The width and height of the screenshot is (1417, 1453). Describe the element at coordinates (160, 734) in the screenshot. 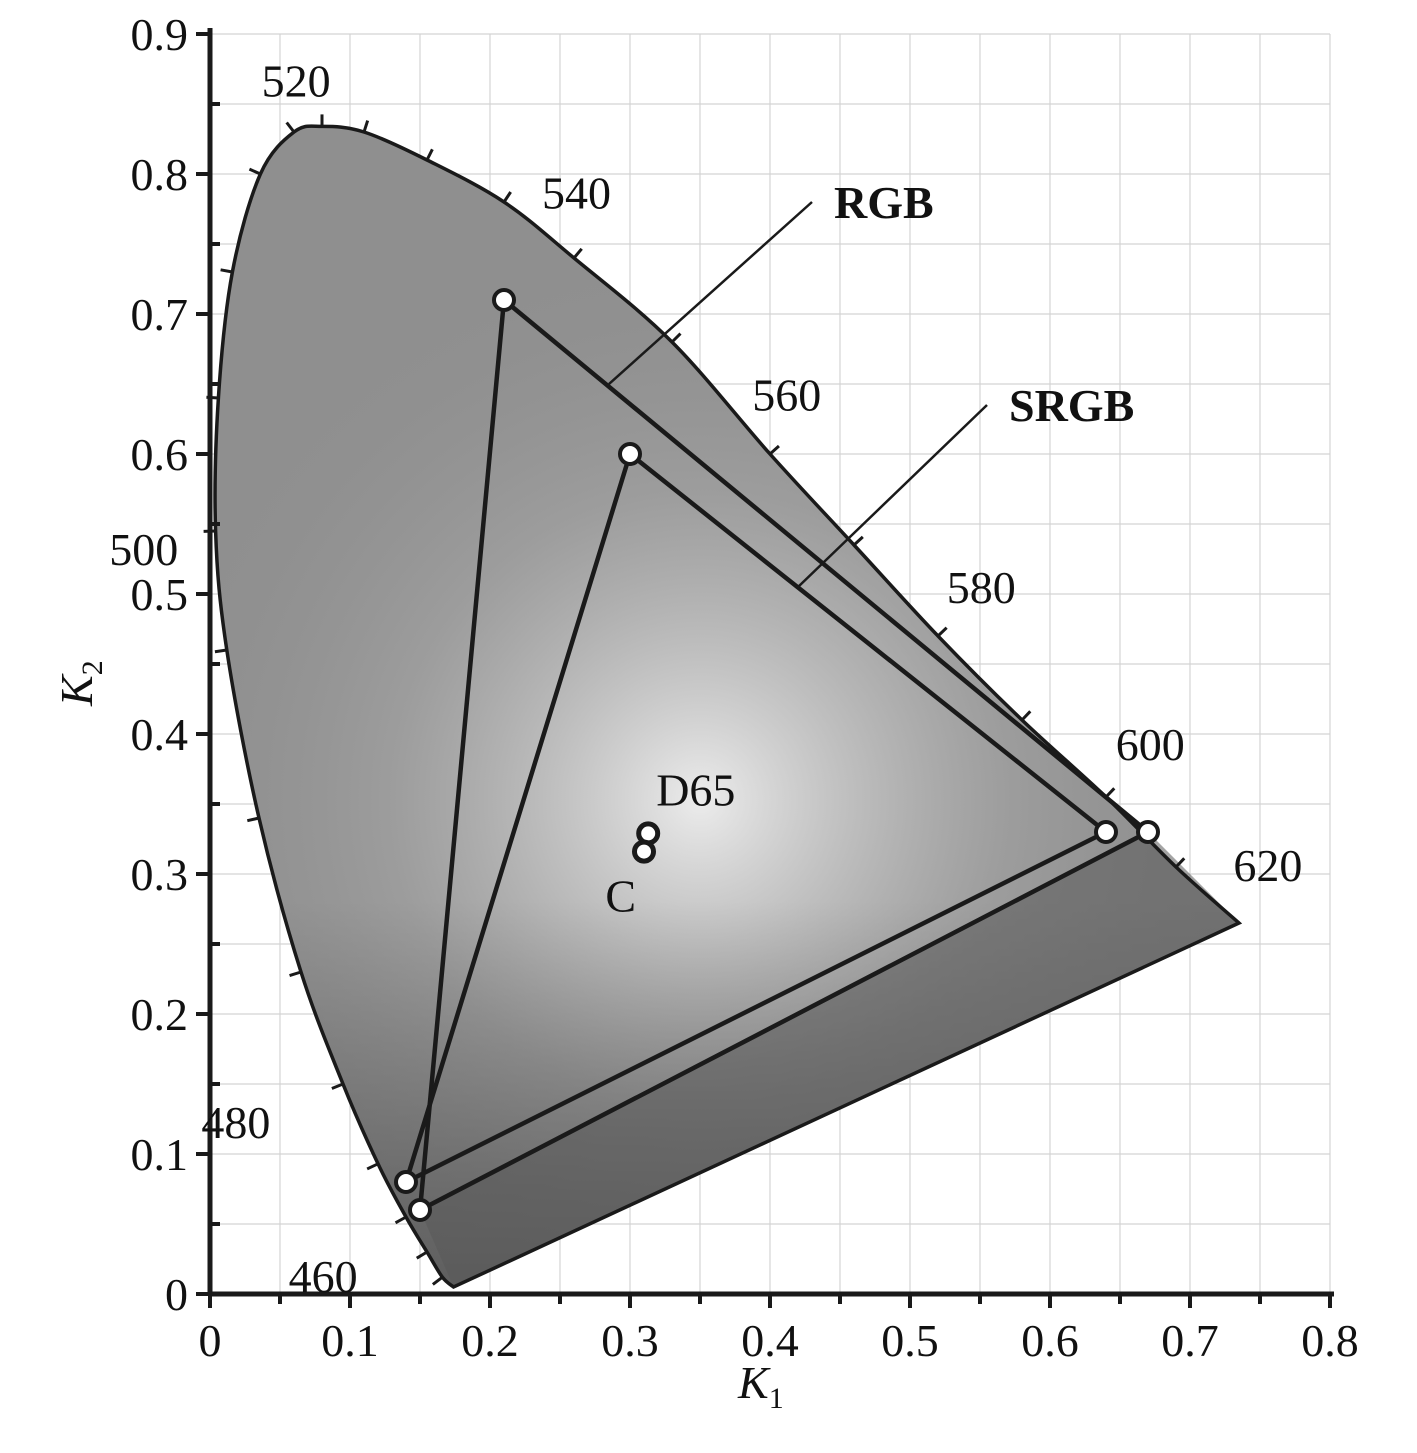

I see `y-tick-label: 0.4` at that location.